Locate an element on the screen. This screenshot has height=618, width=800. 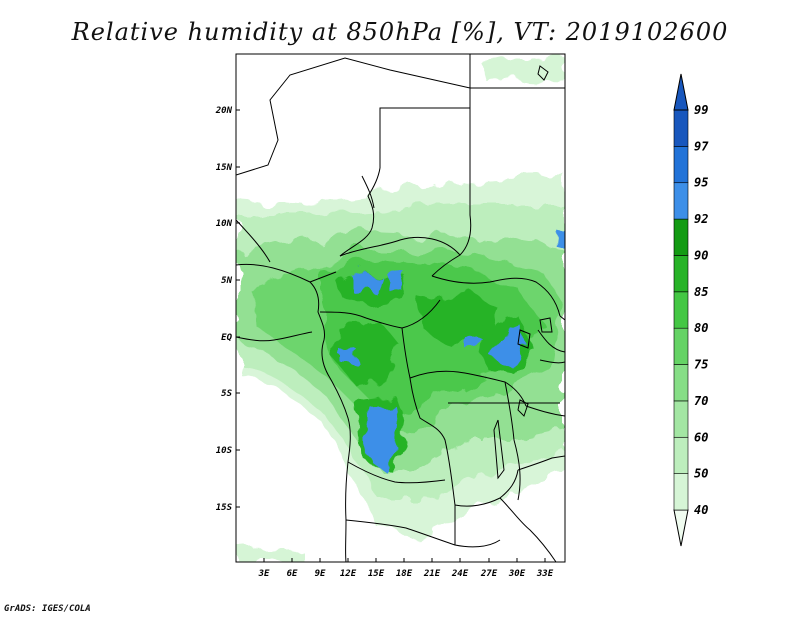
colorbar-label: 85 is located at coordinates (701, 292).